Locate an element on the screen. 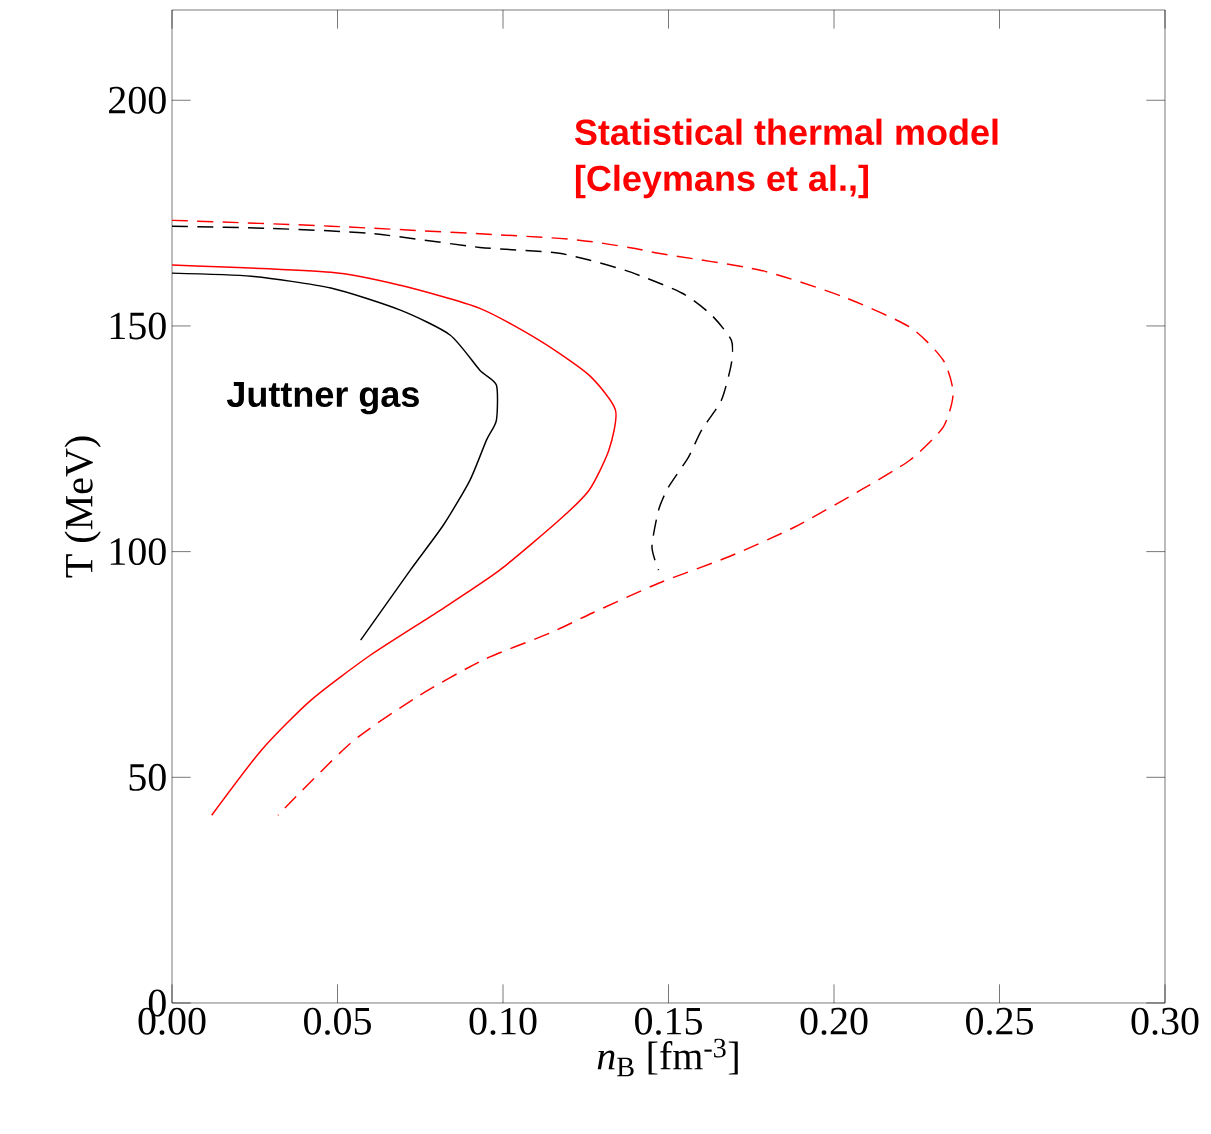 The image size is (1211, 1134). y-tick-label: 50 is located at coordinates (147, 777).